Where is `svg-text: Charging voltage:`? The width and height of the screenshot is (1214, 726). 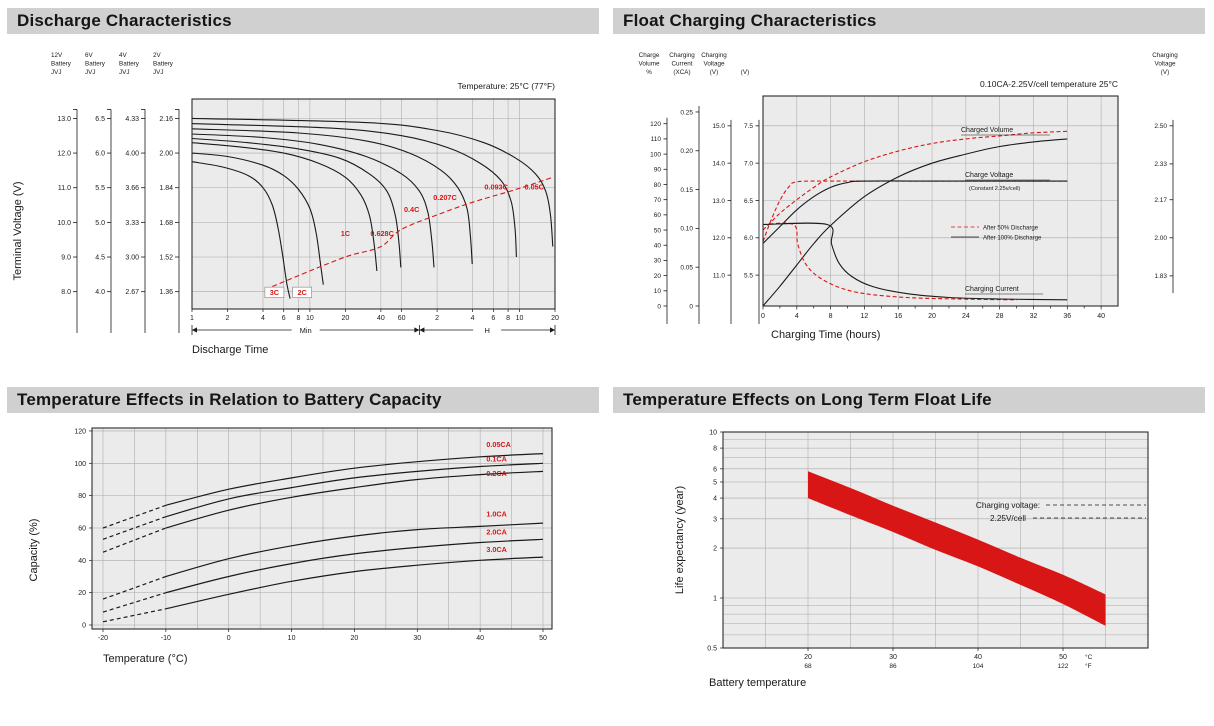 svg-text: Charging voltage: is located at coordinates (1008, 505).